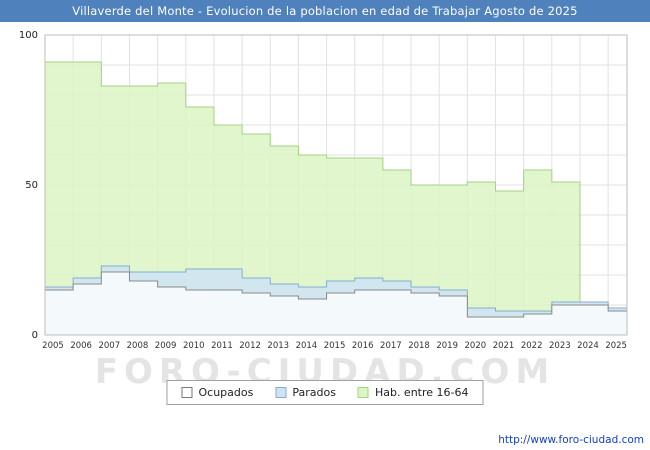 The image size is (650, 450). What do you see at coordinates (226, 392) in the screenshot?
I see `legend-label: Ocupados` at bounding box center [226, 392].